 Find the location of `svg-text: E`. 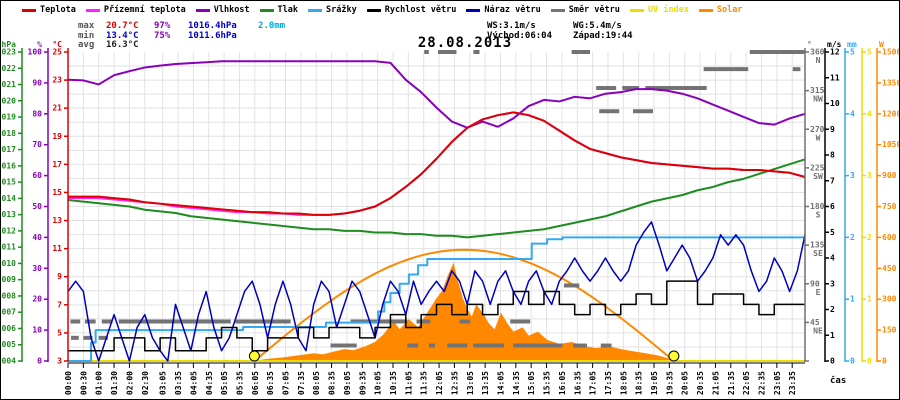

svg-text: E is located at coordinates (818, 292).